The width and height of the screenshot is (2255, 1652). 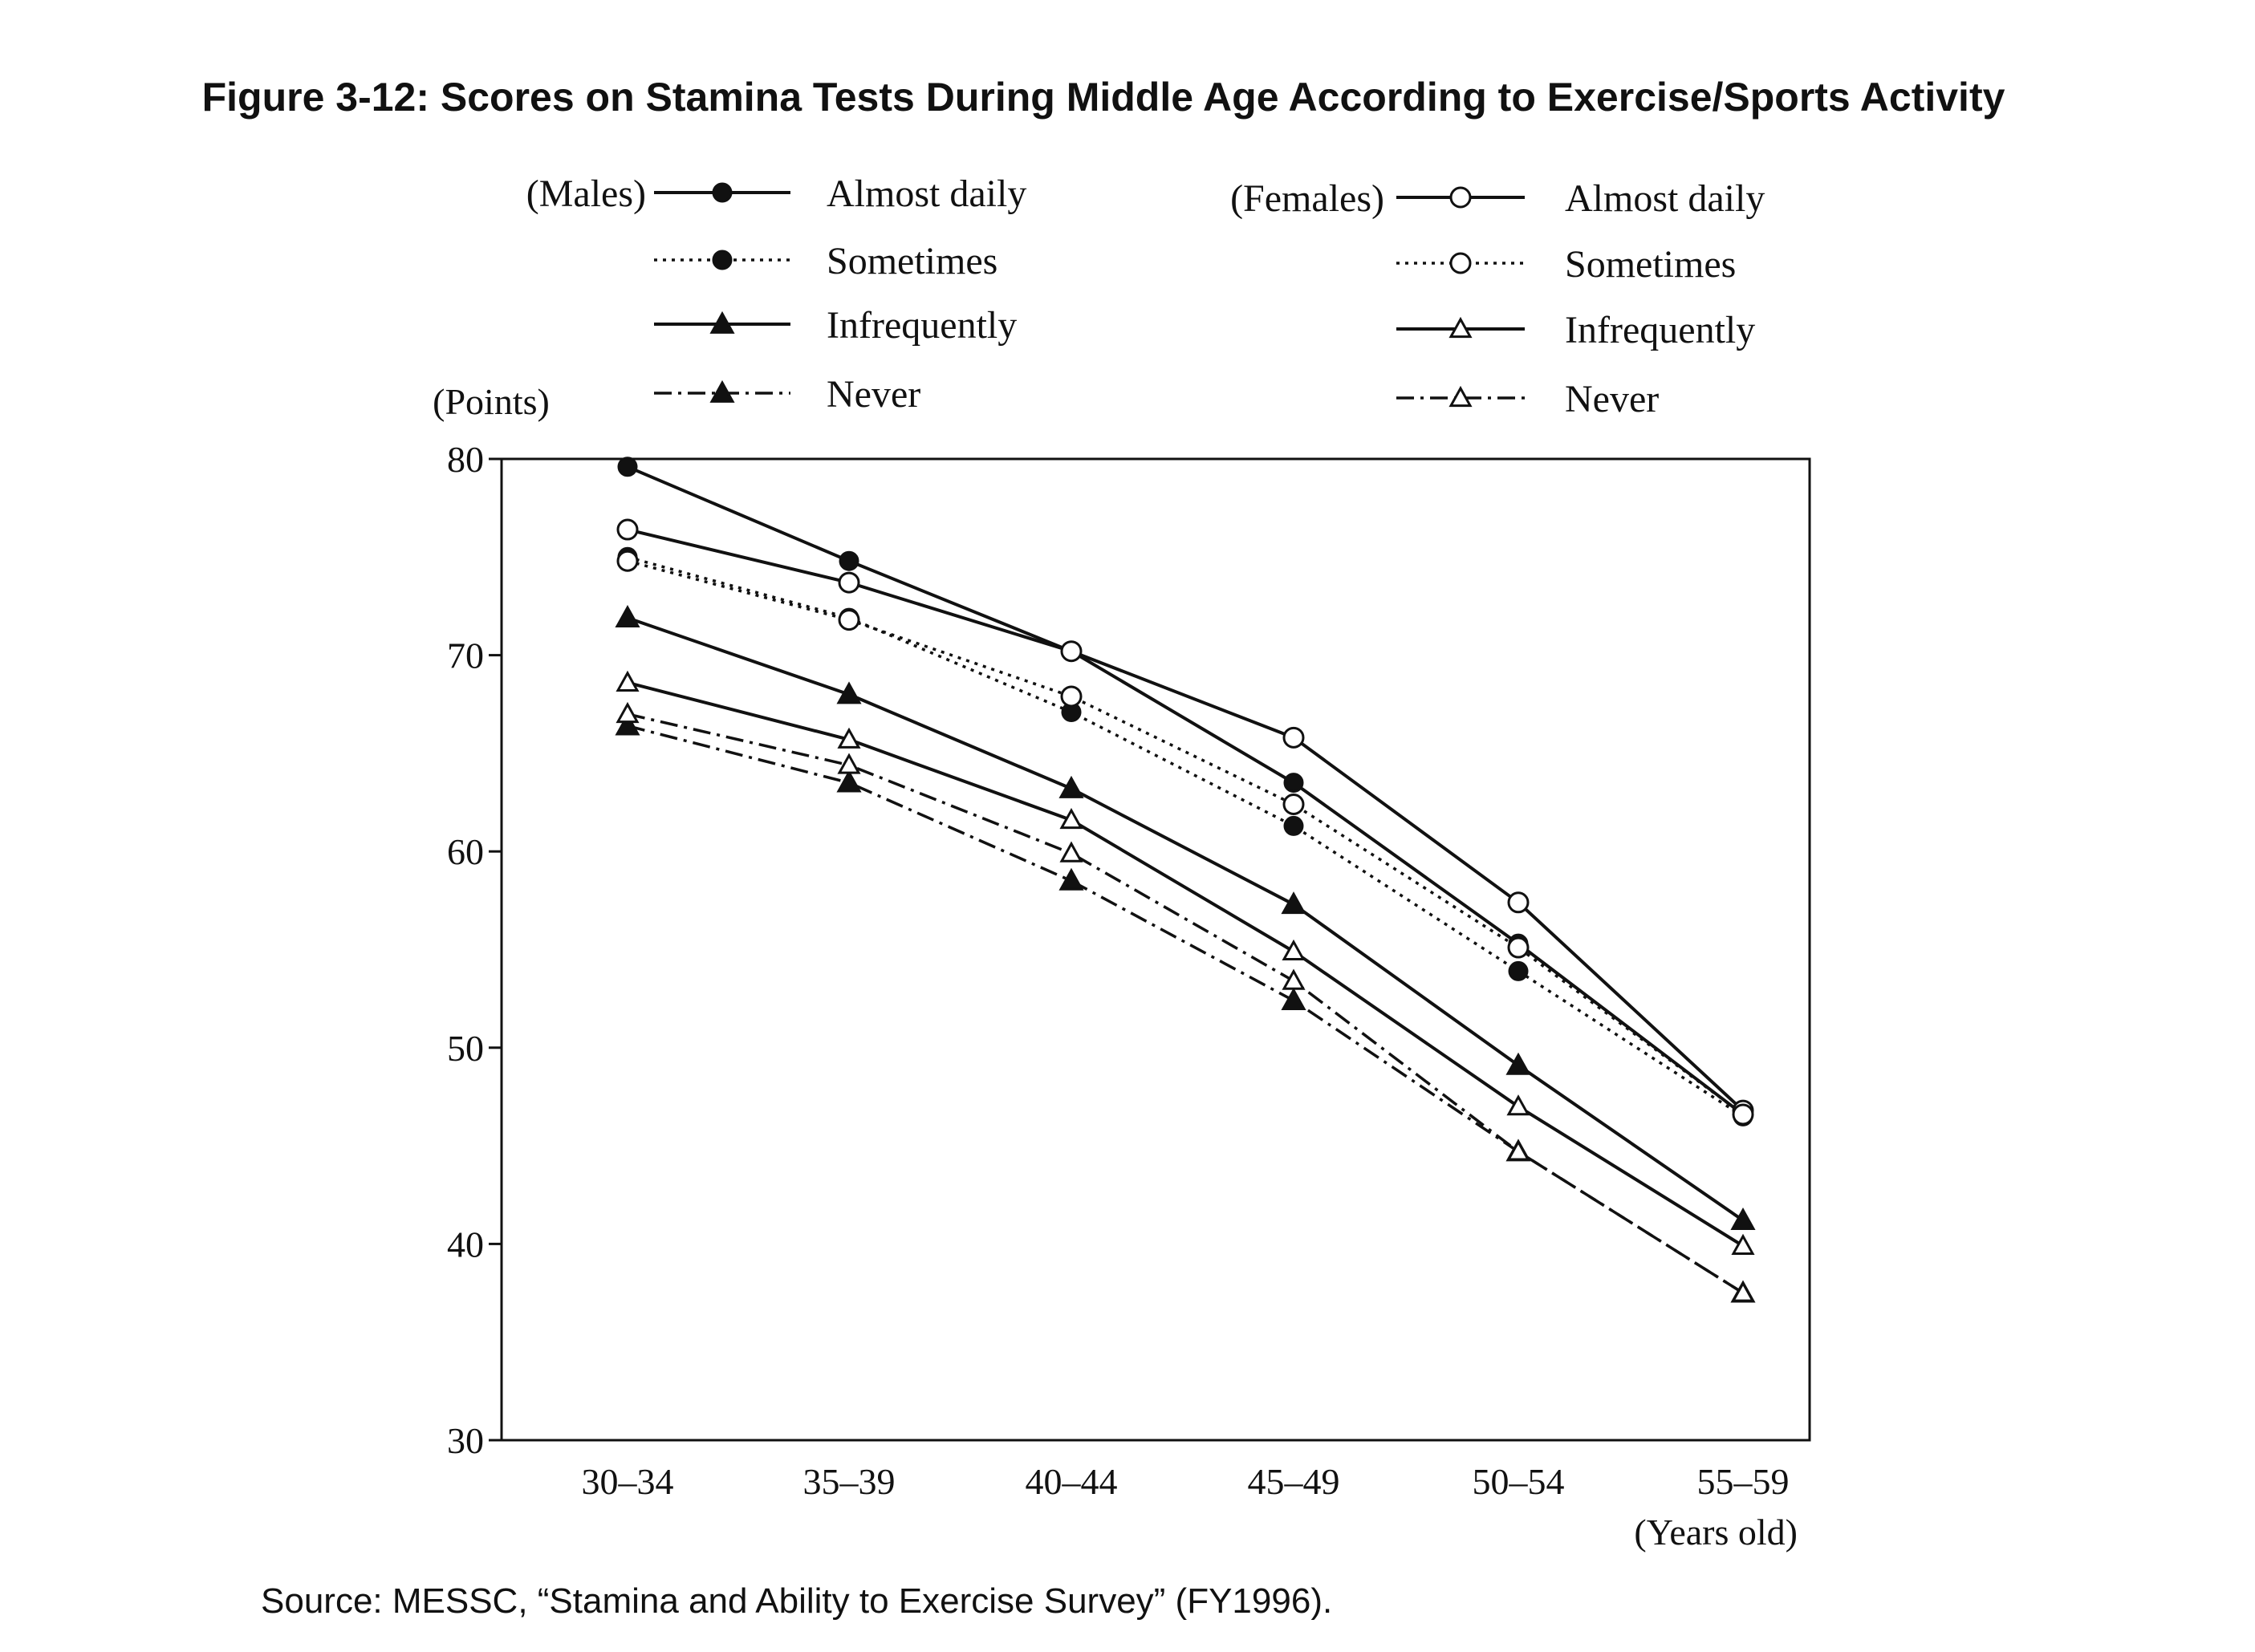 I want to click on legend-group-label: (Females), so click(x=1307, y=198).